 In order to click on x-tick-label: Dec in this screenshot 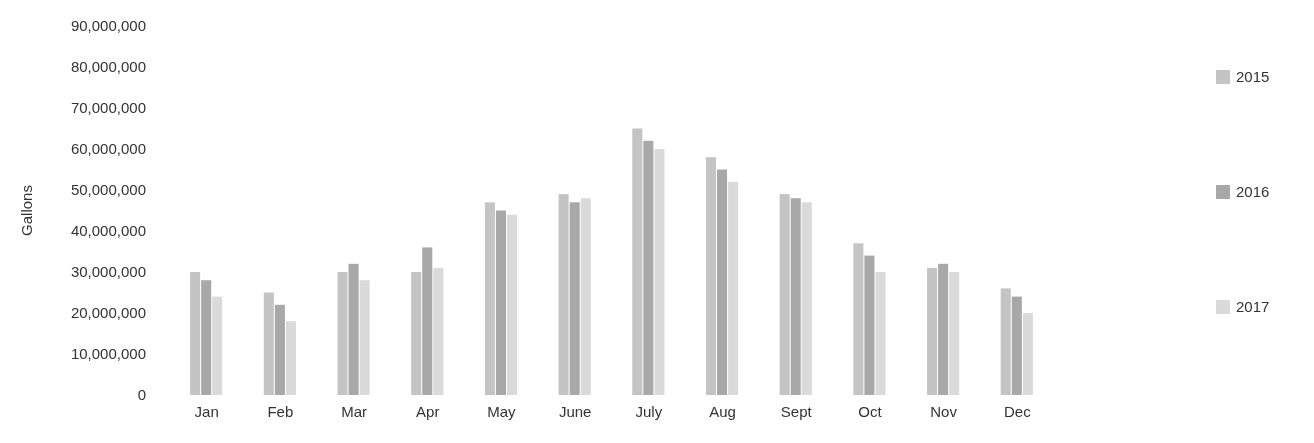, I will do `click(1017, 411)`.